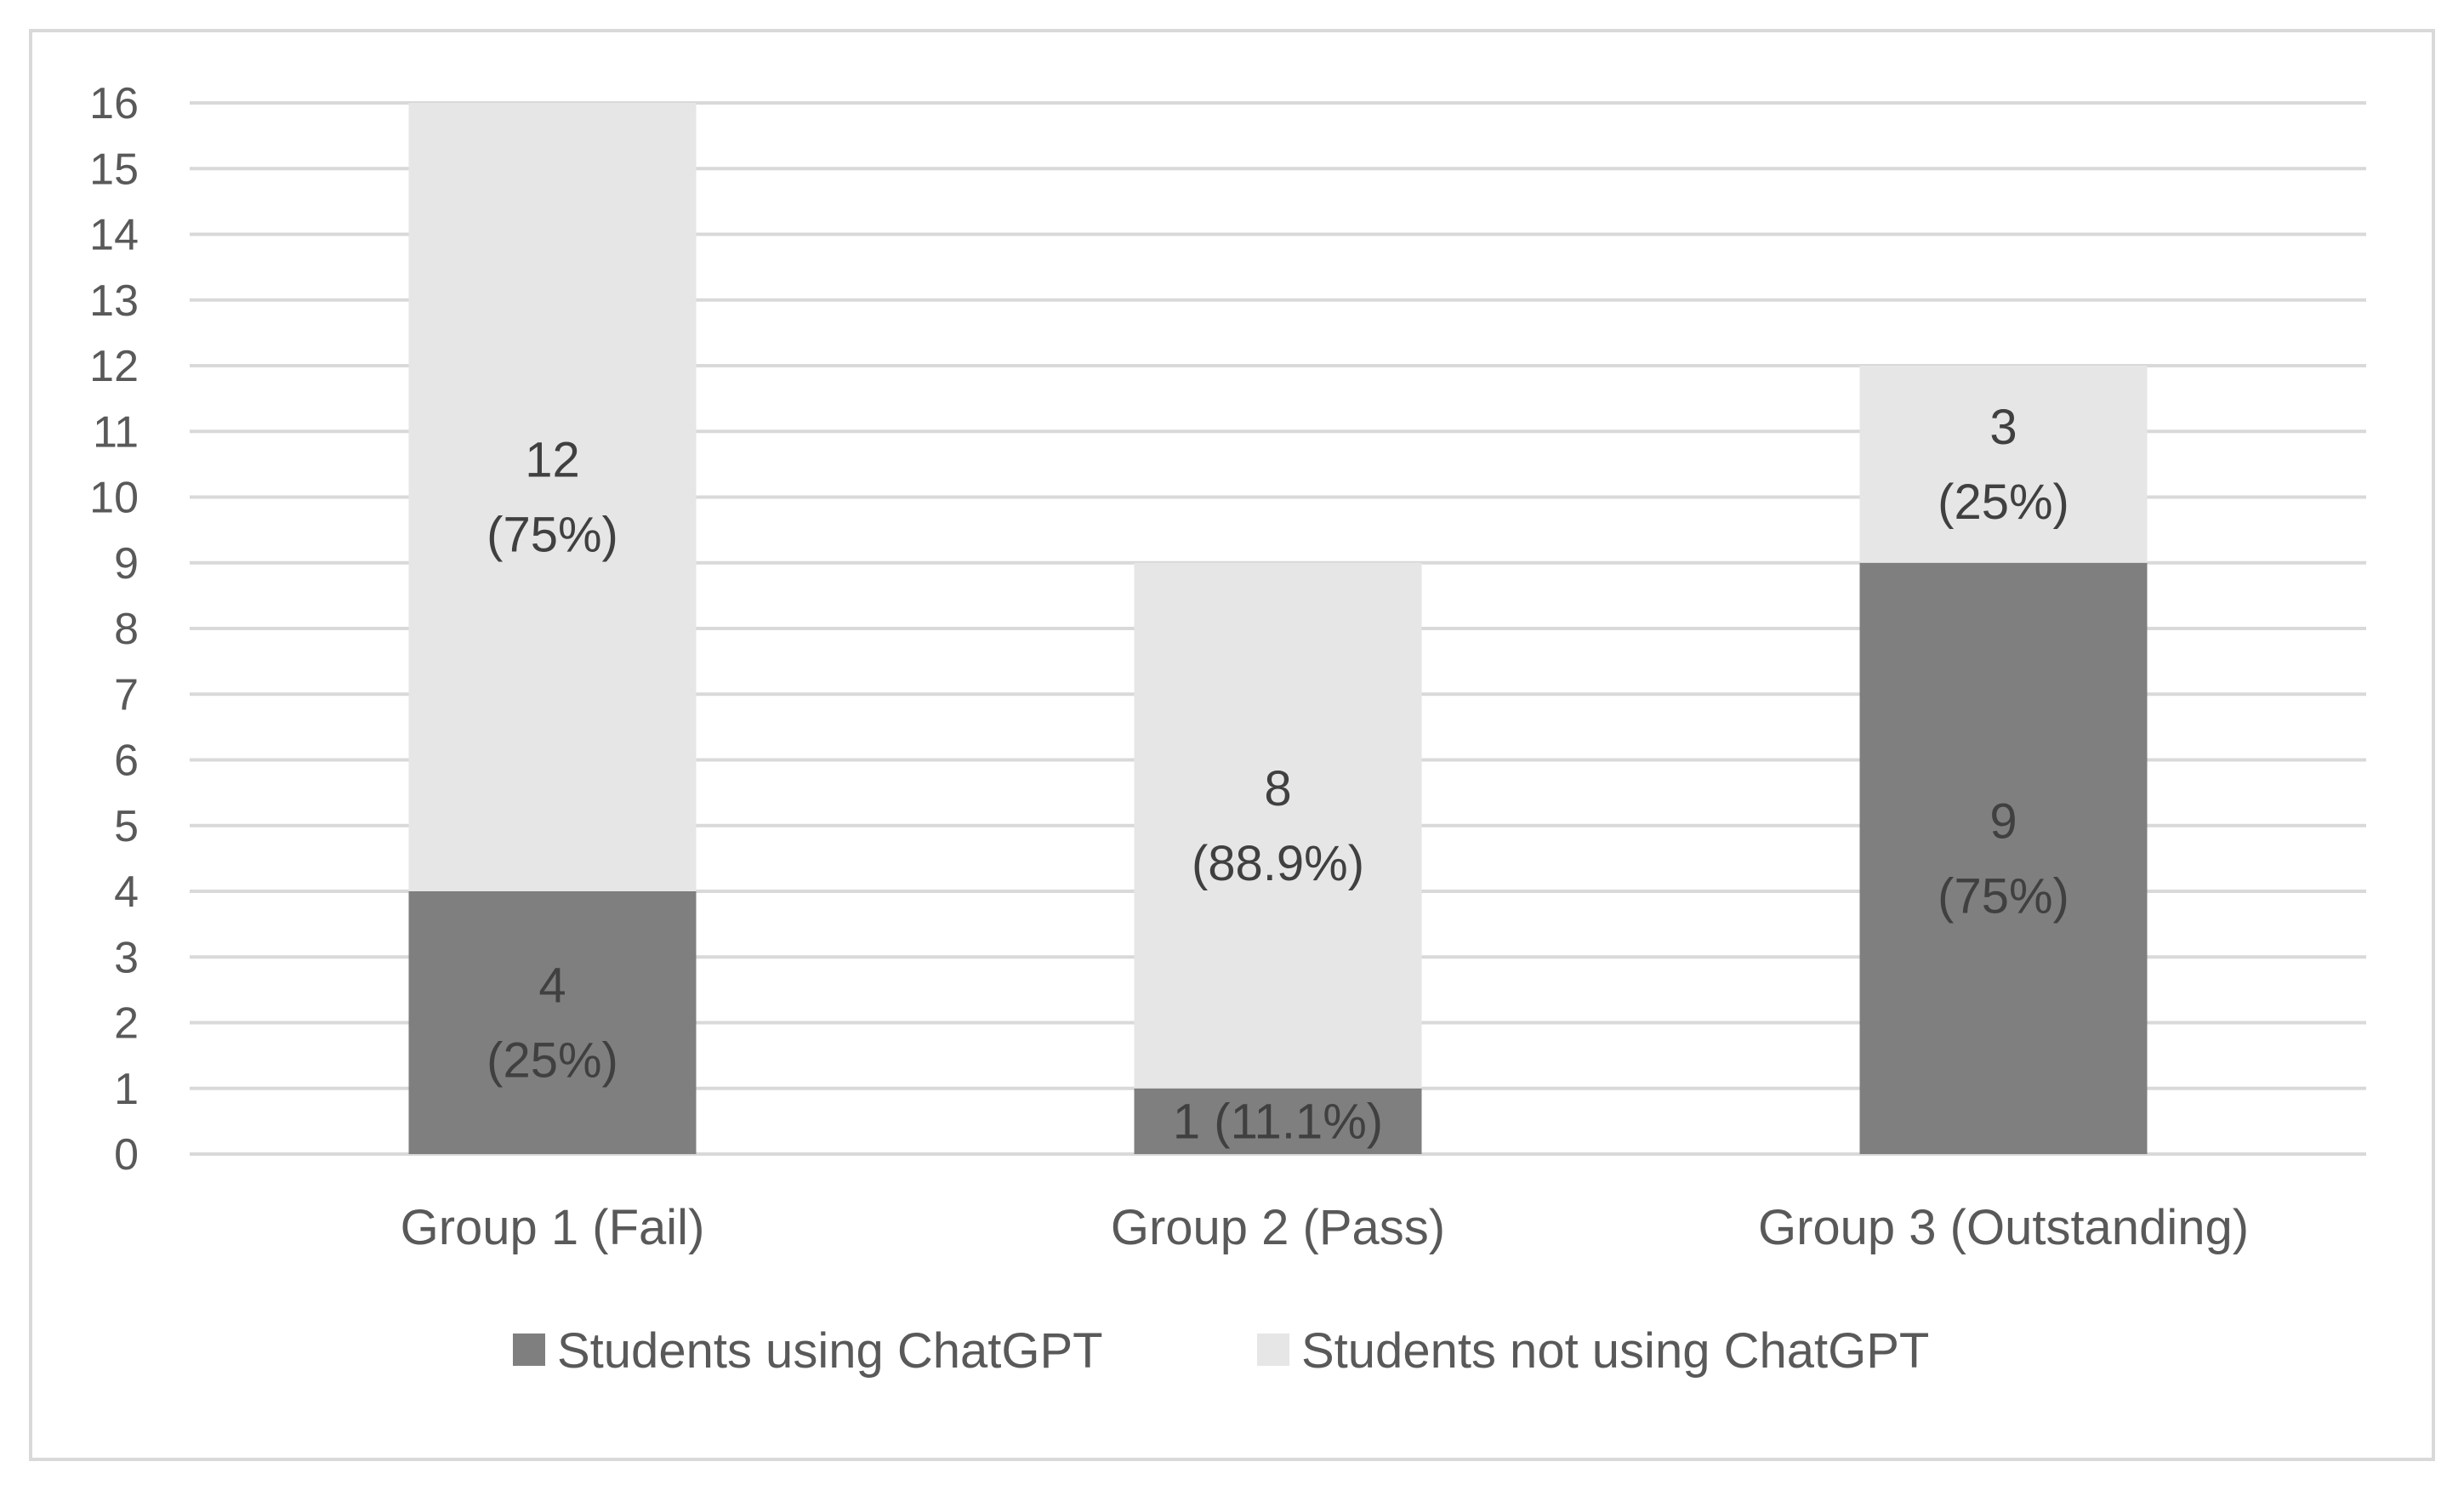  I want to click on y-tick-label: 2, so click(126, 1024).